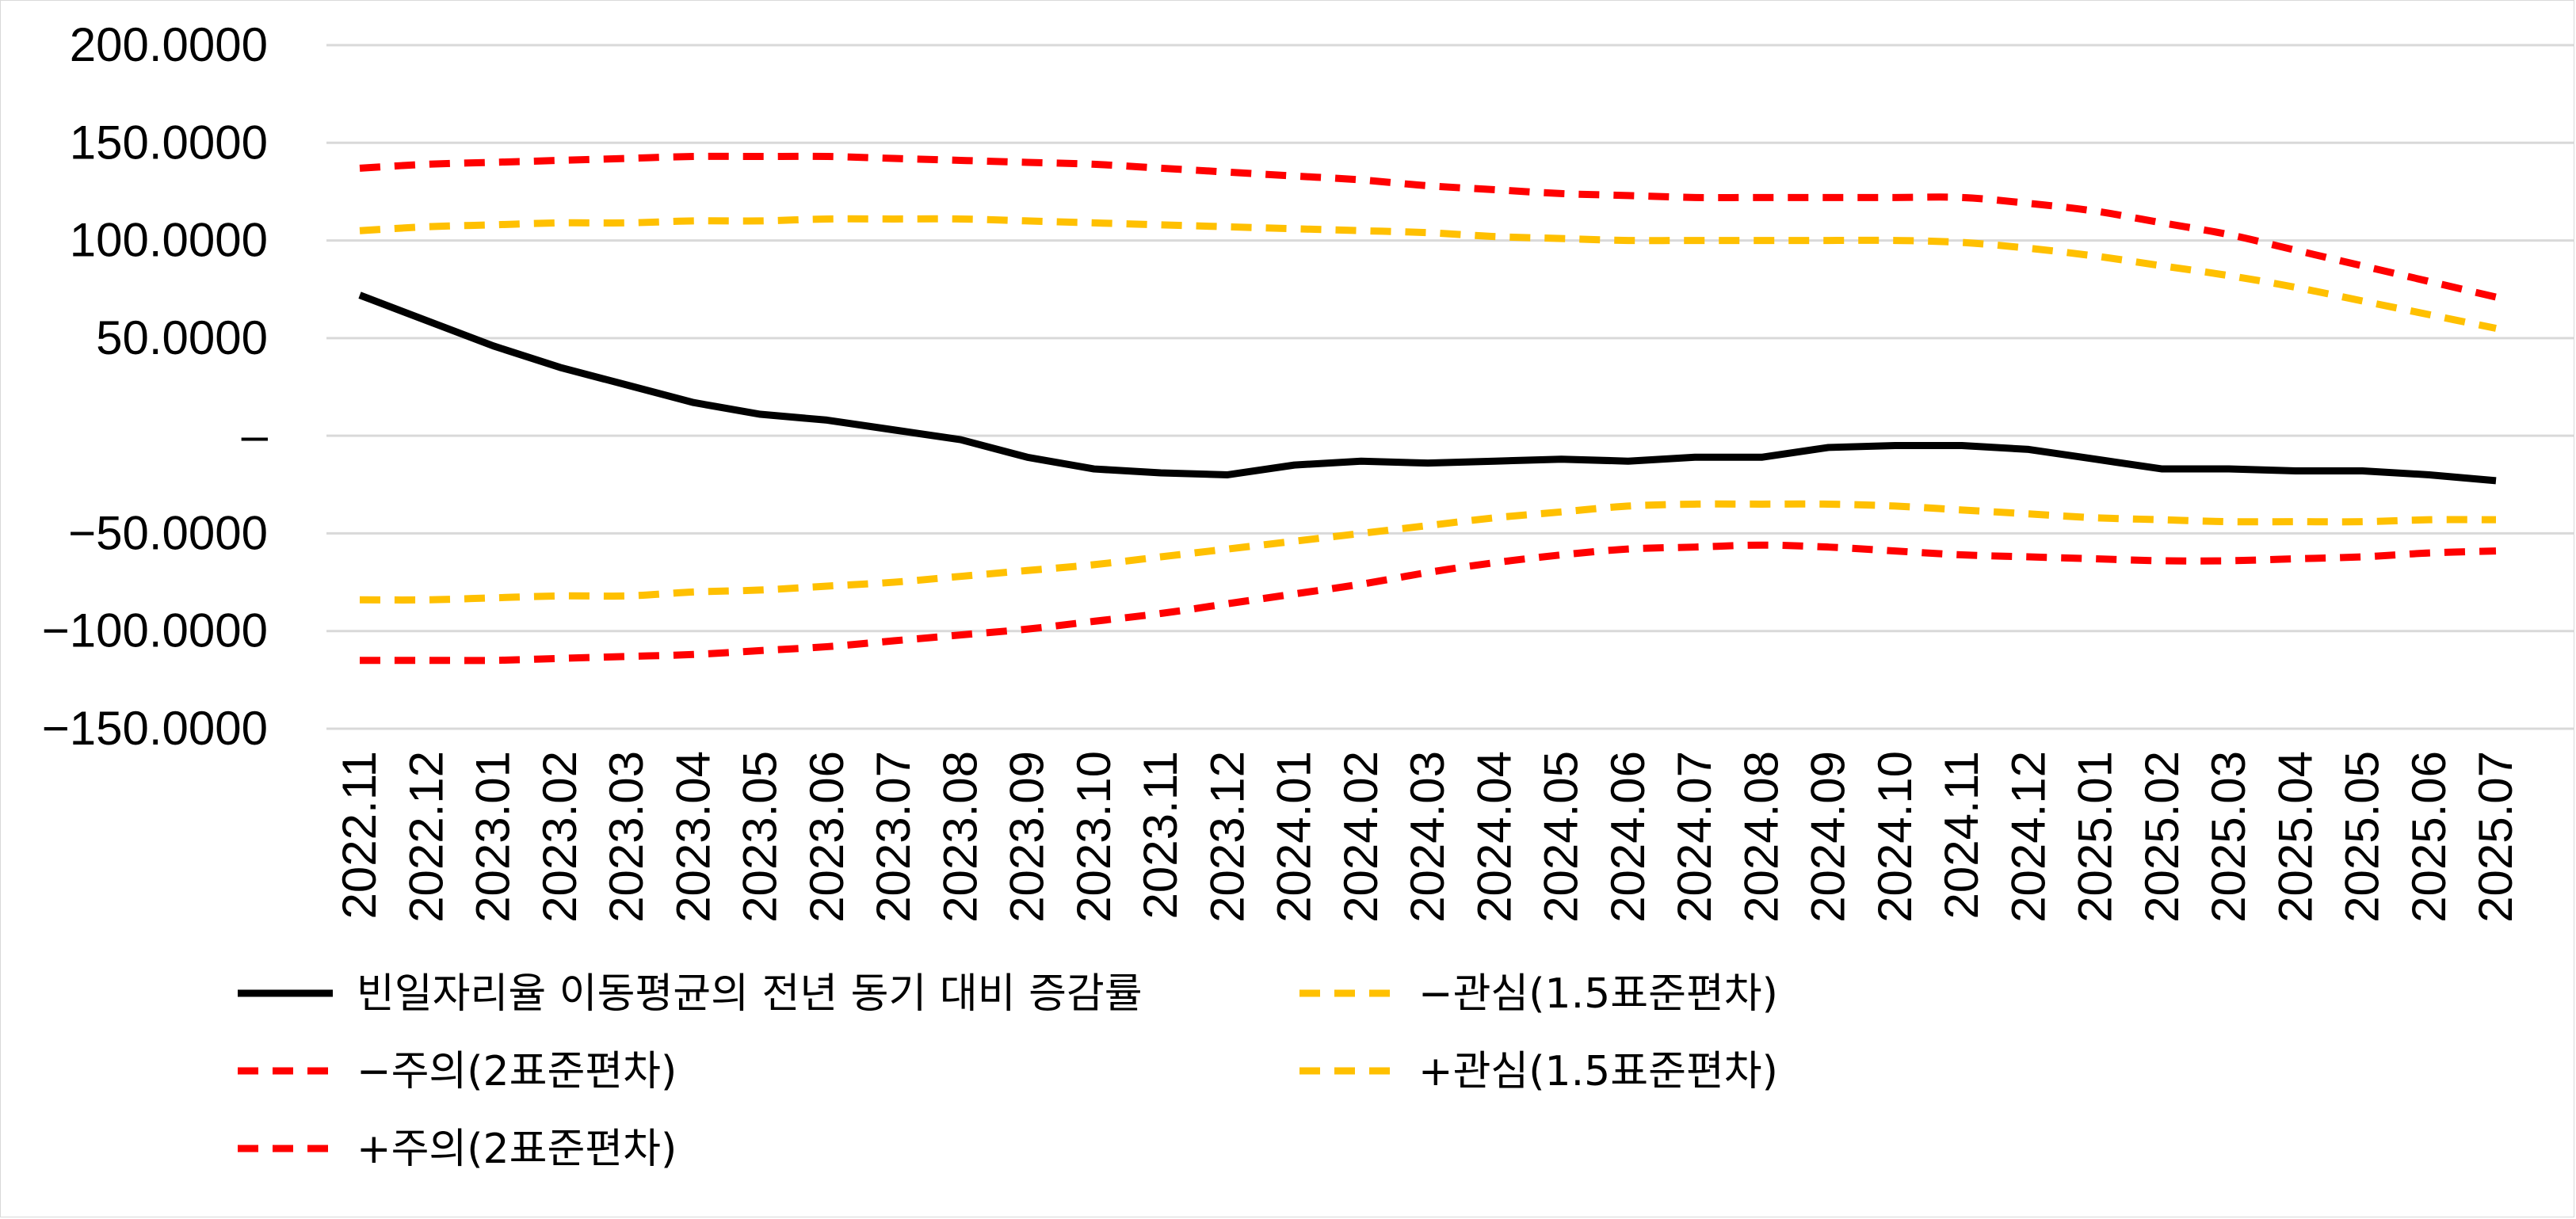 Image resolution: width=2576 pixels, height=1219 pixels. I want to click on x-tick-label: 2023.02, so click(559, 837).